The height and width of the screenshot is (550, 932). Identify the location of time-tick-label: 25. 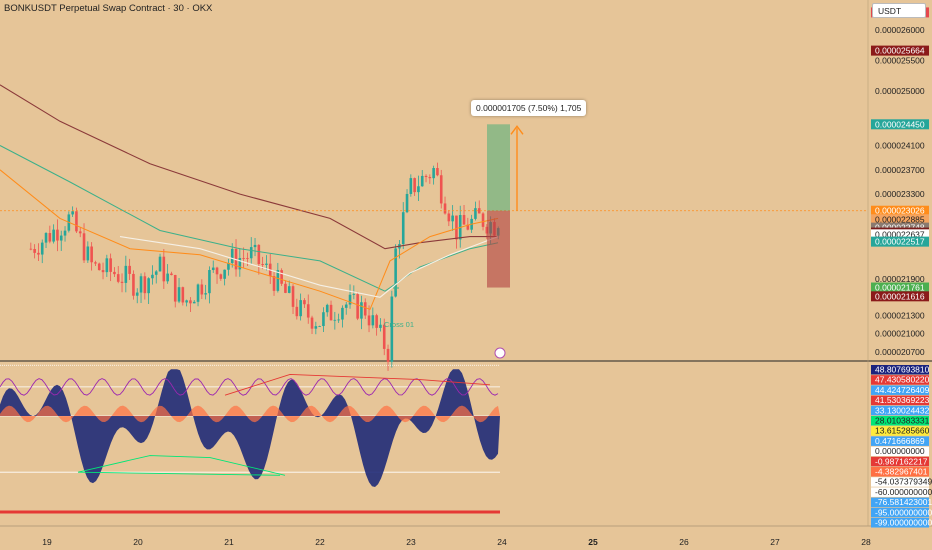
(593, 542).